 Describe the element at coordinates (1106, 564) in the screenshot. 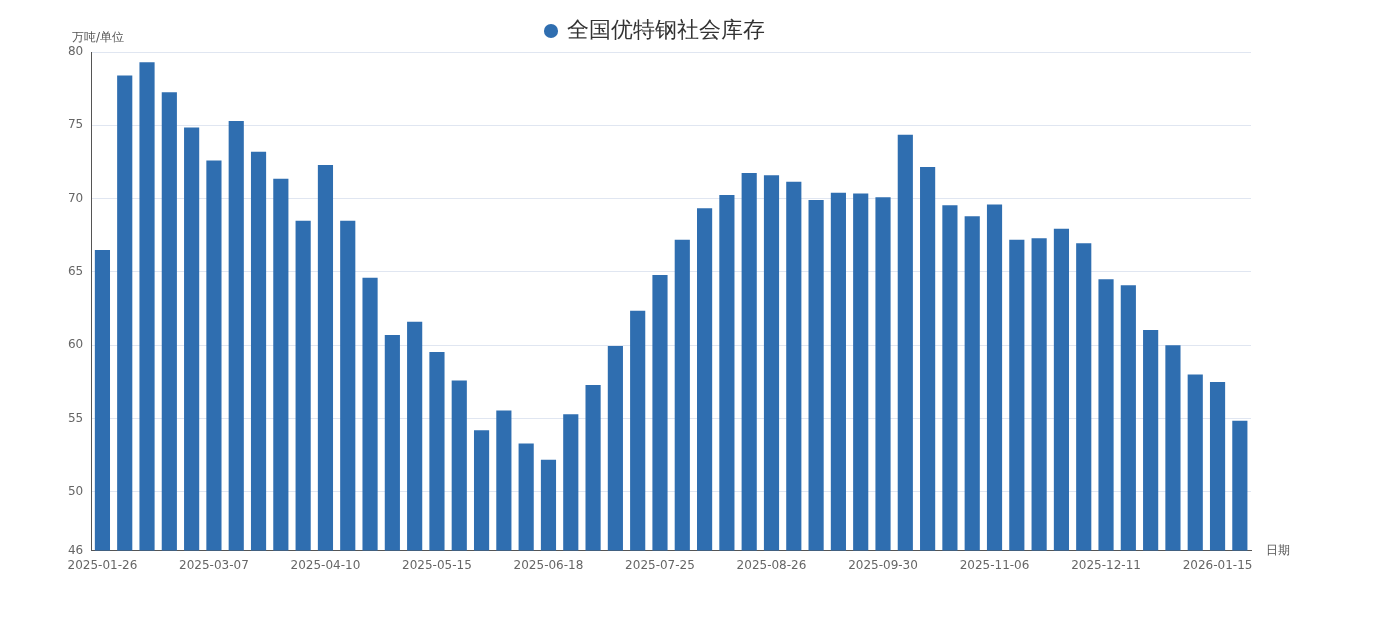

I see `x-tick-label: 2025-12-11` at that location.